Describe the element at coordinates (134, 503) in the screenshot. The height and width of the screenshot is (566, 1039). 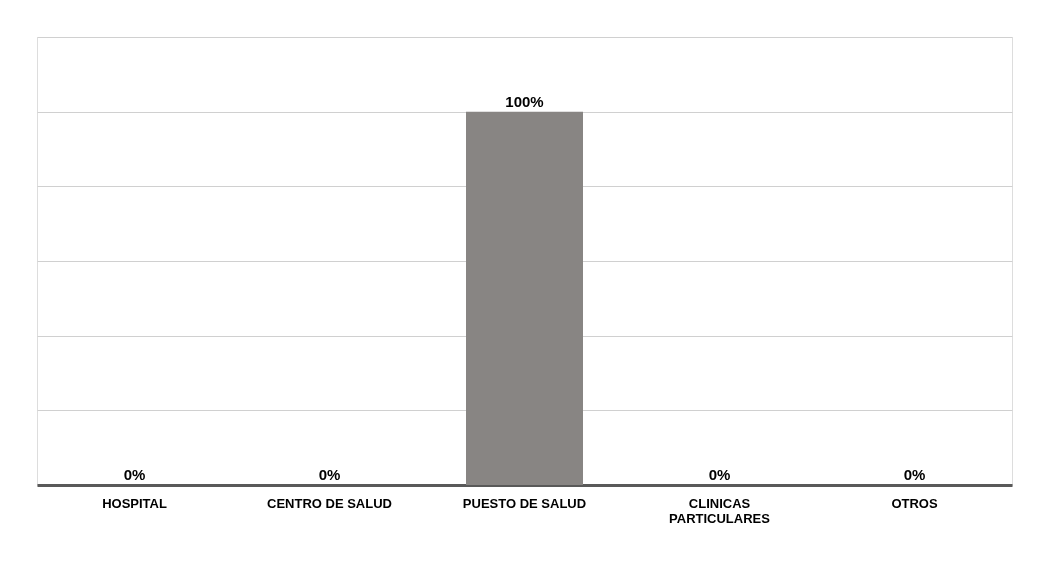
I see `x-tick-label: HOSPITAL` at that location.